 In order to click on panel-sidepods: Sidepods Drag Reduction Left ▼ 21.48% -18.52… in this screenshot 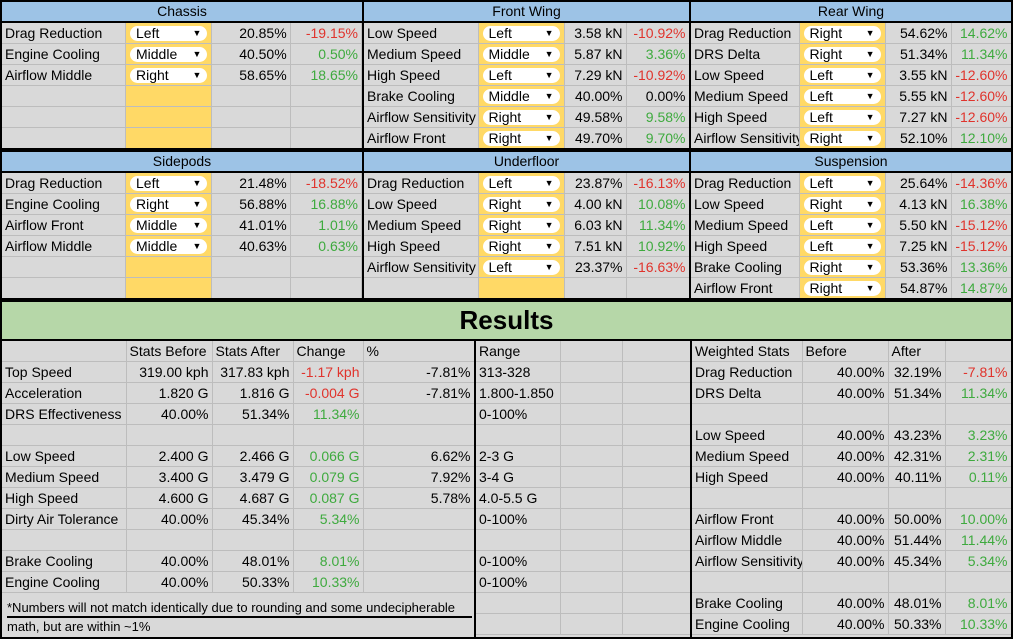, I will do `click(182, 225)`.